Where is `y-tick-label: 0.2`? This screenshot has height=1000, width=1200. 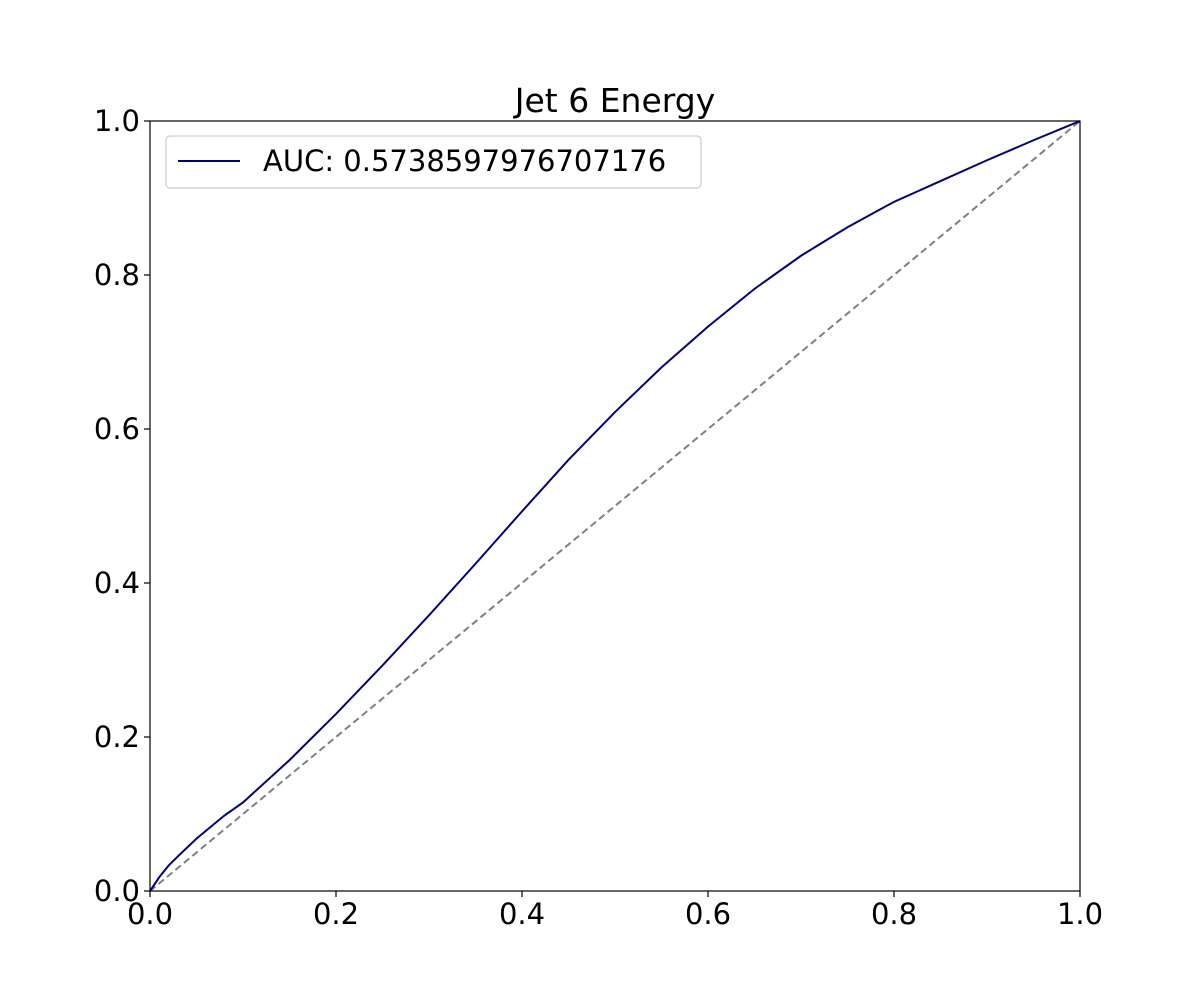 y-tick-label: 0.2 is located at coordinates (117, 737).